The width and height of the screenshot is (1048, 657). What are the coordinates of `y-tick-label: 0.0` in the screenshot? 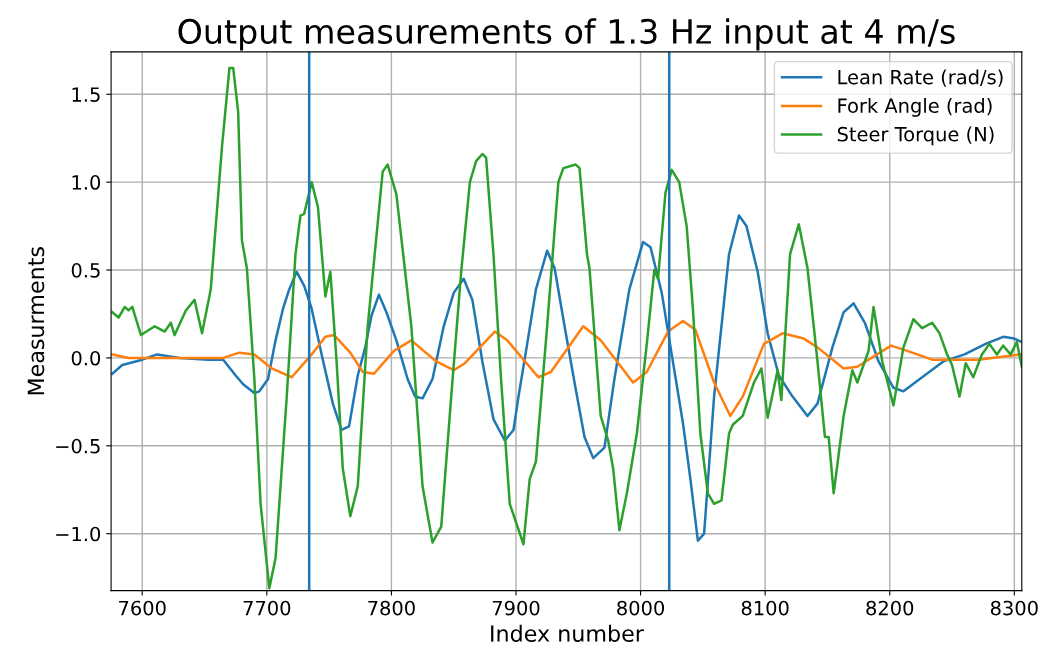 It's located at (86, 358).